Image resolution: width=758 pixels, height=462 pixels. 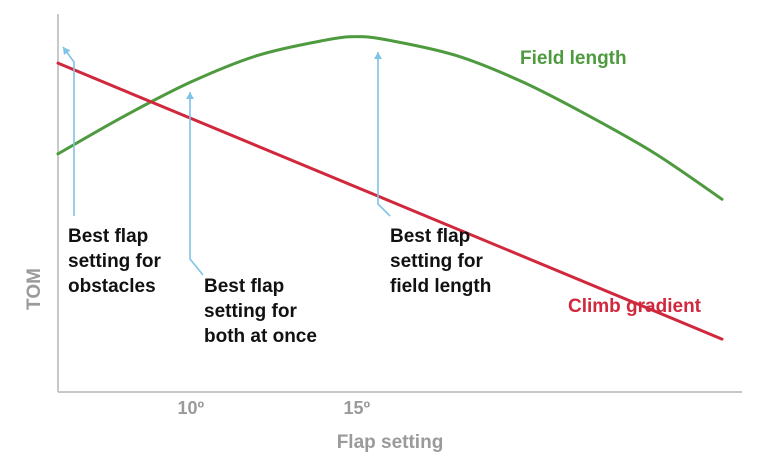 What do you see at coordinates (190, 95) in the screenshot?
I see `arrow-both-head` at bounding box center [190, 95].